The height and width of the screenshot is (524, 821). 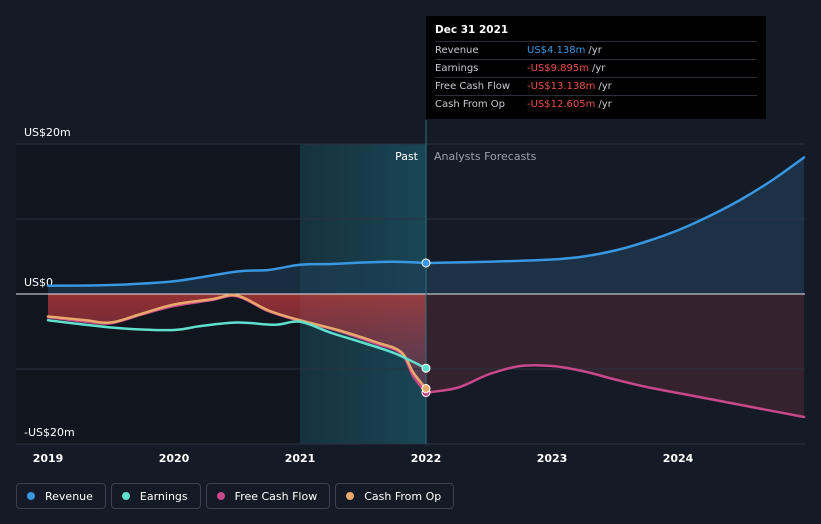 I want to click on revenue-forecast-area, so click(x=615, y=225).